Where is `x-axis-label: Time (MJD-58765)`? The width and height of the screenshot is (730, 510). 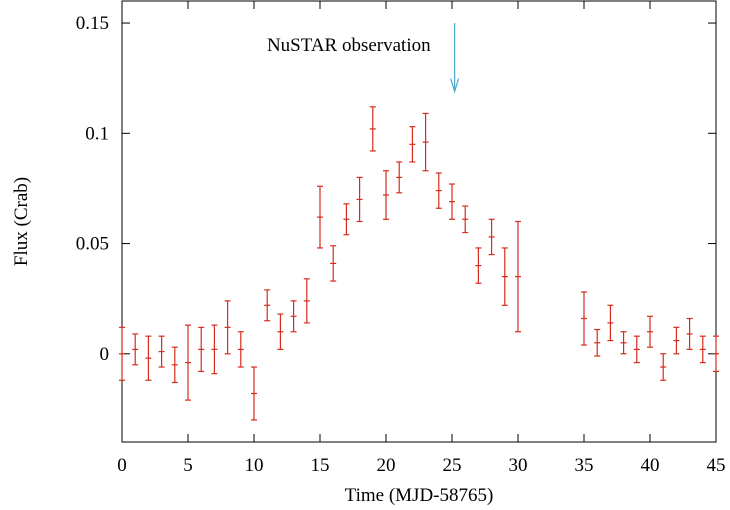
x-axis-label: Time (MJD-58765) is located at coordinates (419, 495).